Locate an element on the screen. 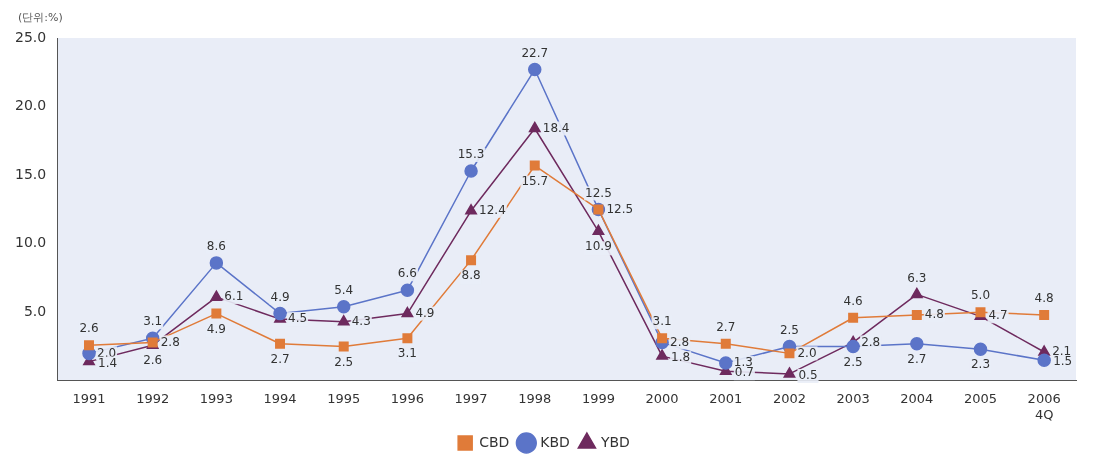 The image size is (1104, 468). data-label: 0.7 is located at coordinates (744, 372).